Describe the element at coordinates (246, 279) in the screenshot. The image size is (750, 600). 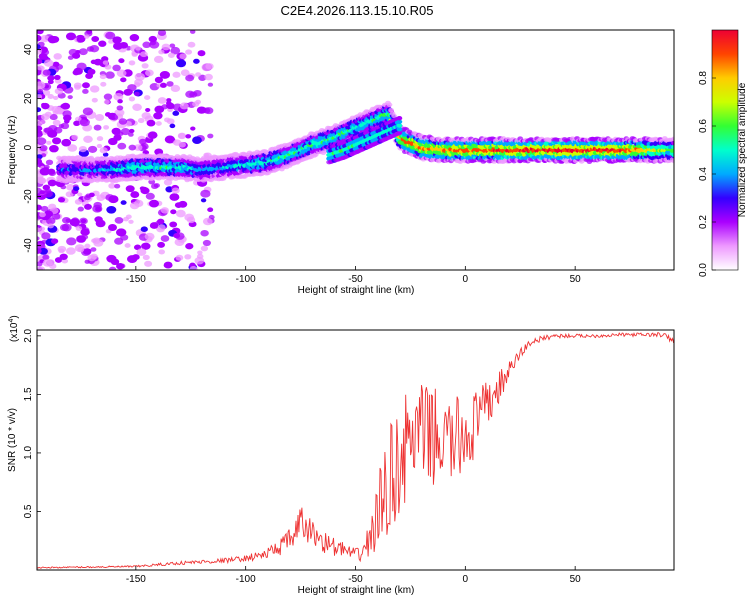
I see `x-tick-label: -100` at that location.